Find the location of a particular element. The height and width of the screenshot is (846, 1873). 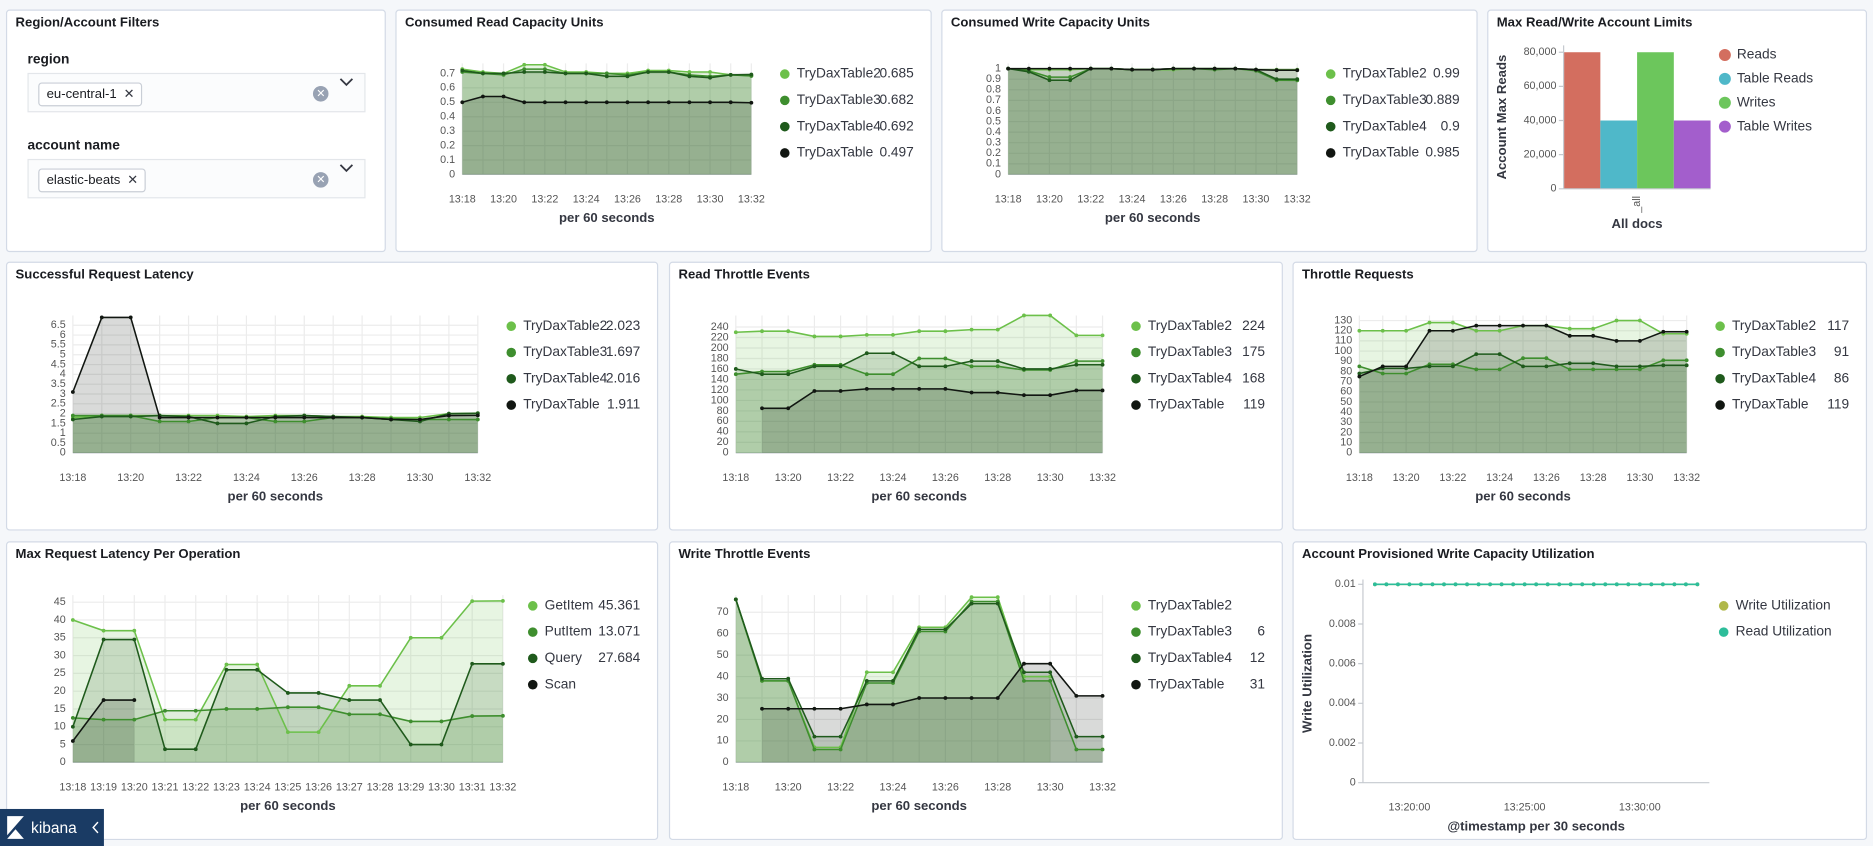

combo-box: eu-central-1 ✕ ✕ is located at coordinates (196, 92).